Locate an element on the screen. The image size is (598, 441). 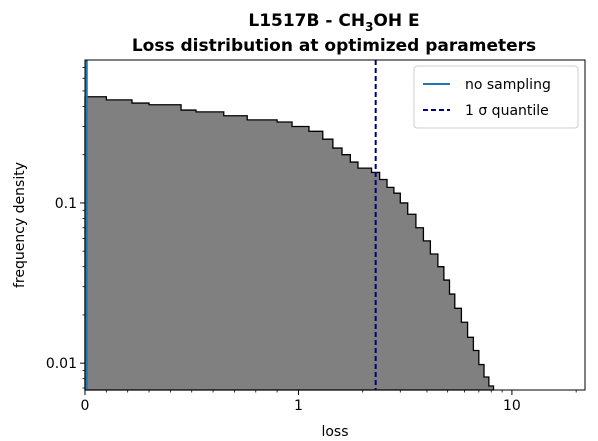
x-tick-label: 10 is located at coordinates (512, 406).